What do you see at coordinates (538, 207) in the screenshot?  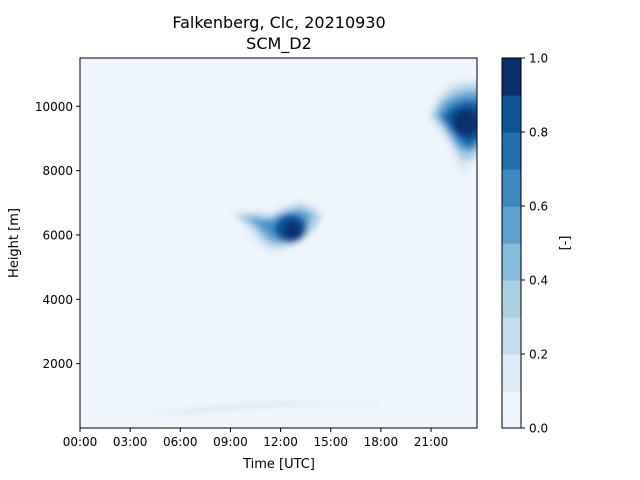 I see `colorbar-tick-label: 0.6` at bounding box center [538, 207].